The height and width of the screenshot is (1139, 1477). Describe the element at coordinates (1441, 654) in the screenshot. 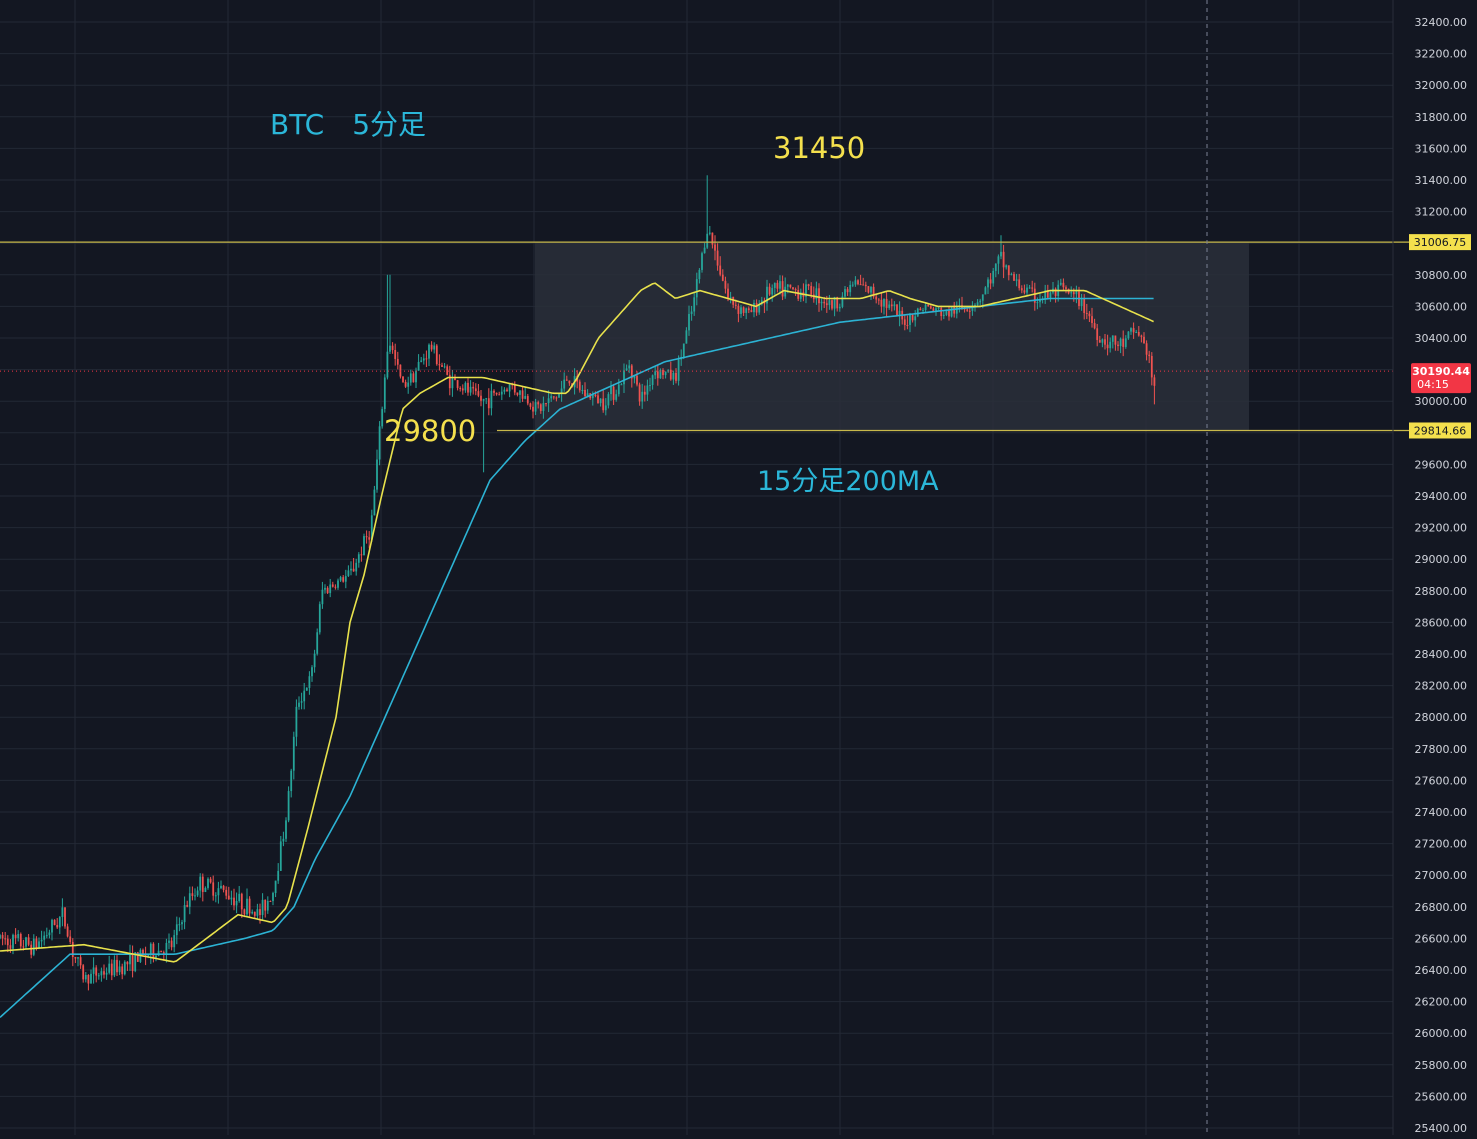

I see `price-axis-tick-label: 28400.00` at that location.